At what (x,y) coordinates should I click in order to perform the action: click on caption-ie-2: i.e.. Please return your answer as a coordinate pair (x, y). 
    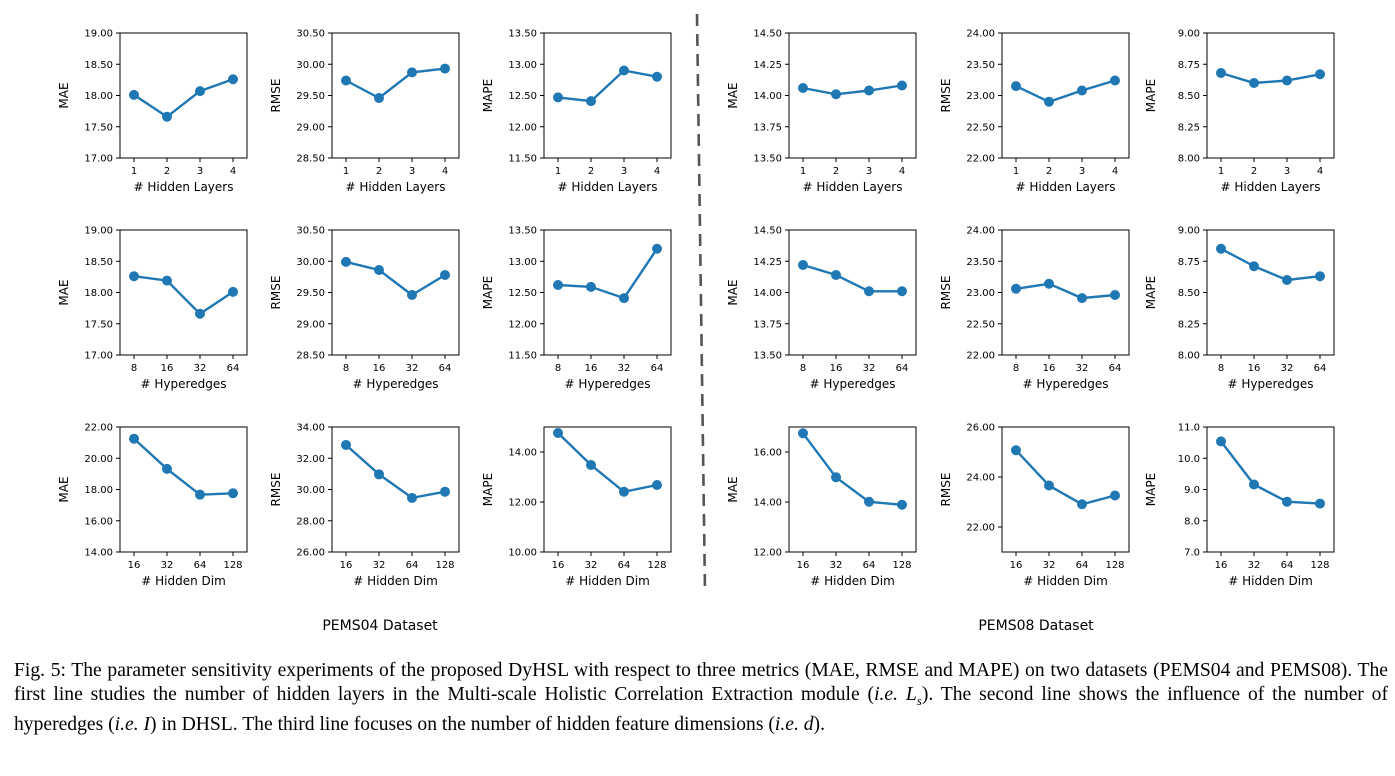
    Looking at the image, I should click on (126, 724).